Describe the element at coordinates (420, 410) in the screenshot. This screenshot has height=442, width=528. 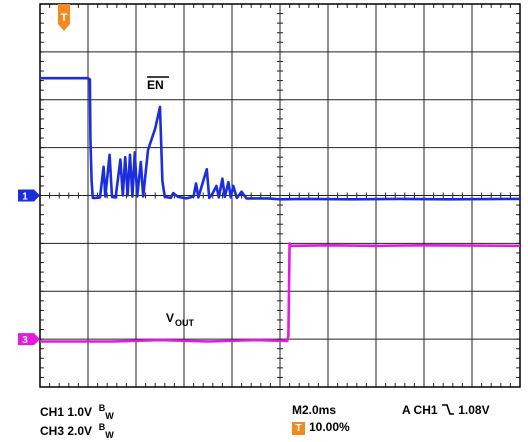
I see `trigger-source-text: A CH1` at that location.